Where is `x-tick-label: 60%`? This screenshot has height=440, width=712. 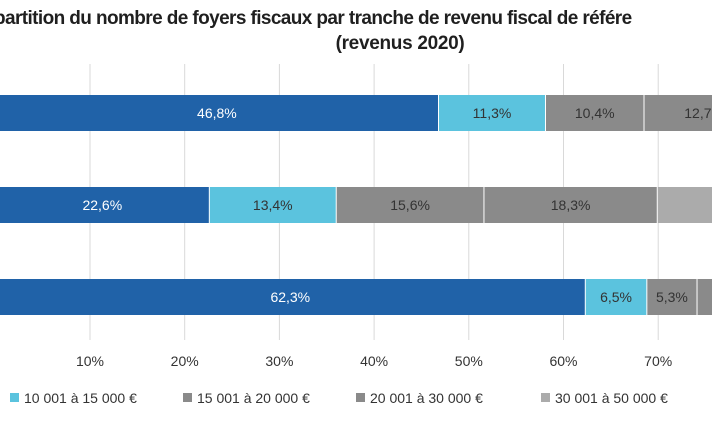
x-tick-label: 60% is located at coordinates (563, 361).